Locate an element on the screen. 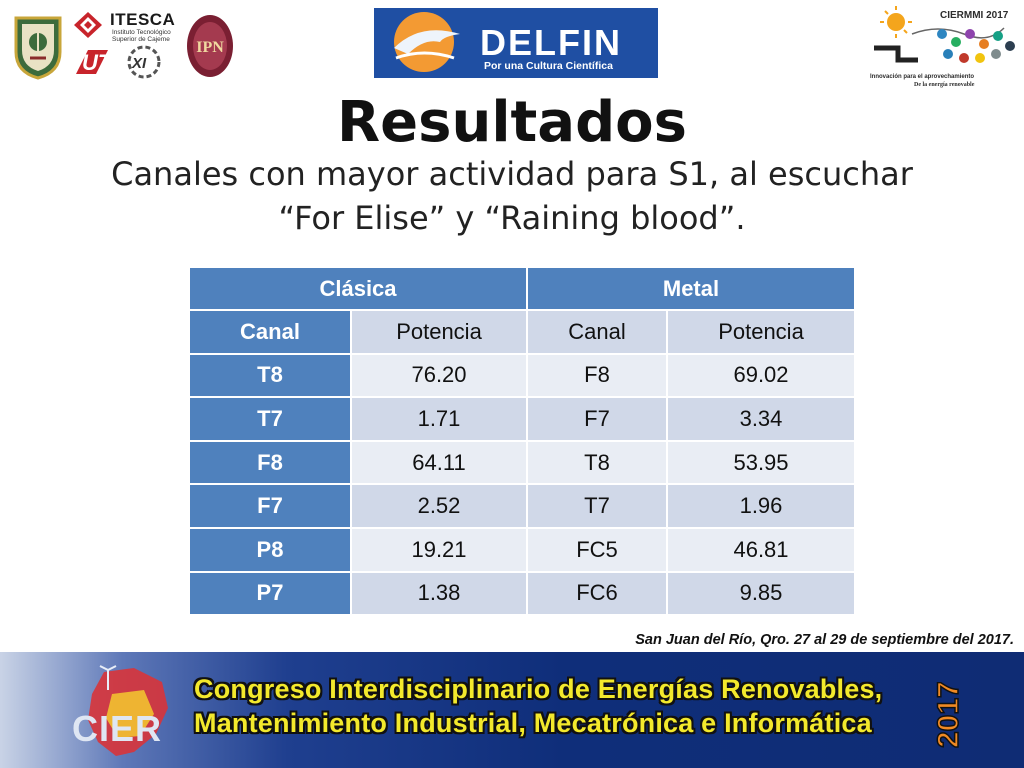  row-potencia-metal: 1.96 is located at coordinates (762, 507).